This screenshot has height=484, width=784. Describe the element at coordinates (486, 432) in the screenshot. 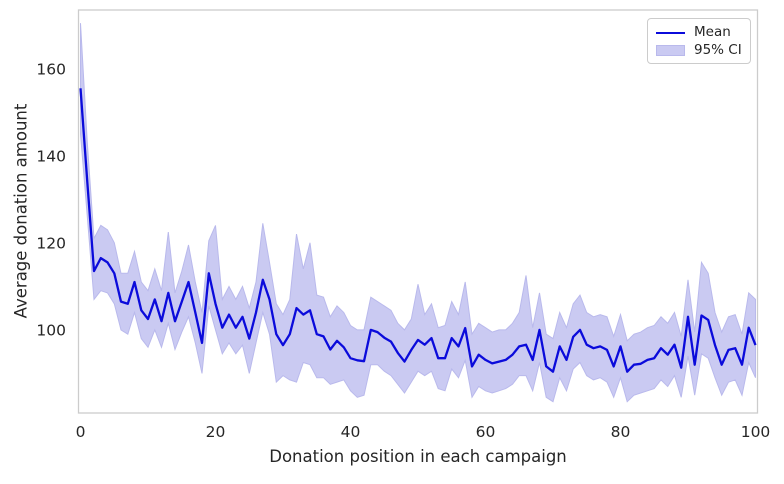

I see `x-tick-label: 60` at that location.